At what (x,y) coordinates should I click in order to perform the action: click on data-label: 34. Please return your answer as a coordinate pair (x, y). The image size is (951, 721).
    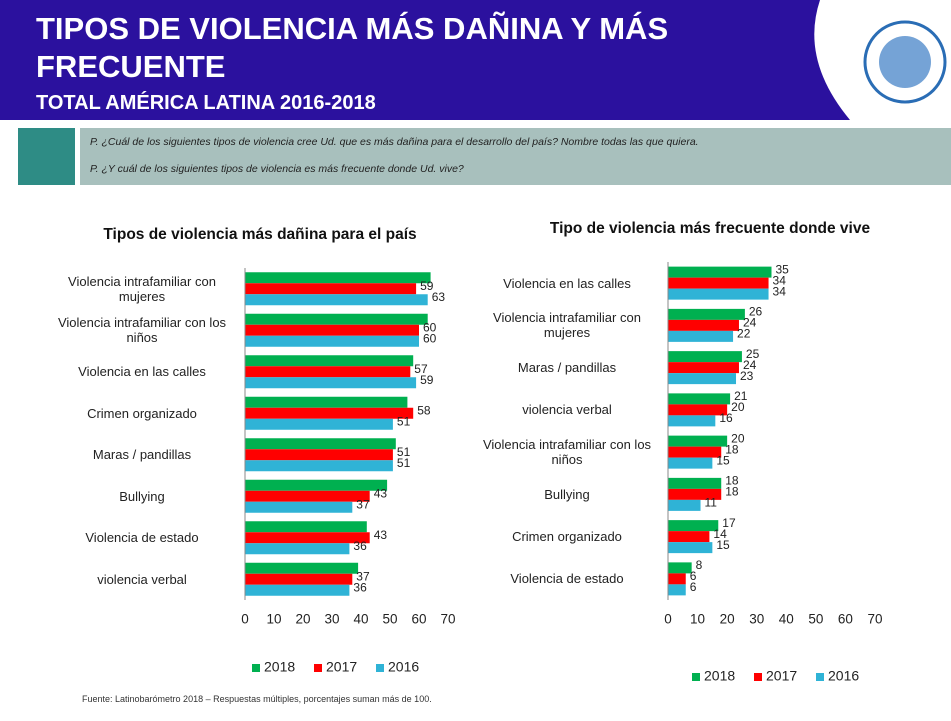
    Looking at the image, I should click on (780, 280).